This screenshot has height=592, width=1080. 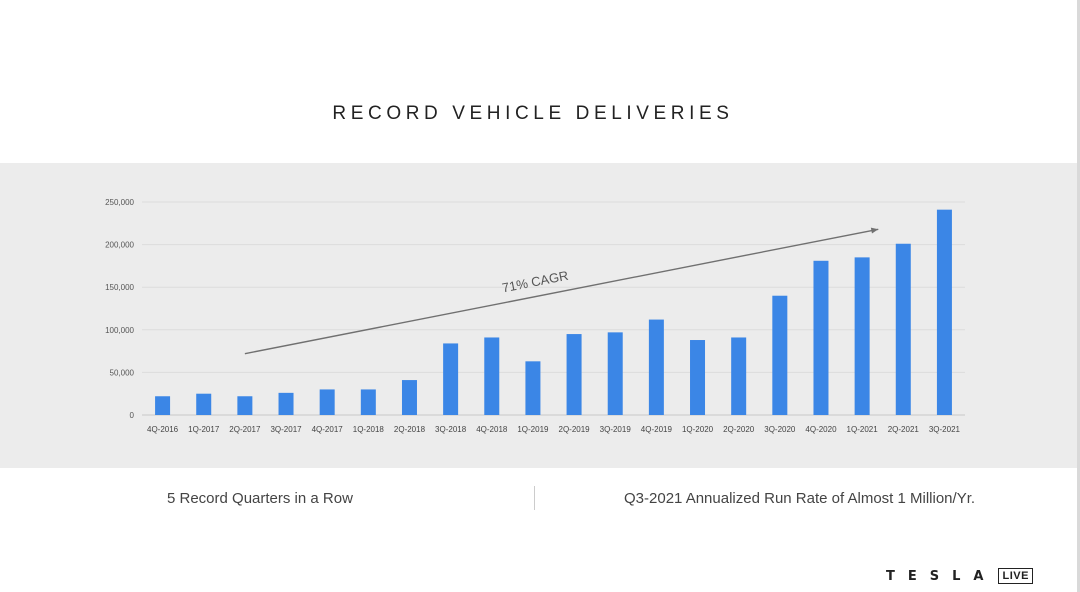 I want to click on y-tick-label: 250,000, so click(x=119, y=202).